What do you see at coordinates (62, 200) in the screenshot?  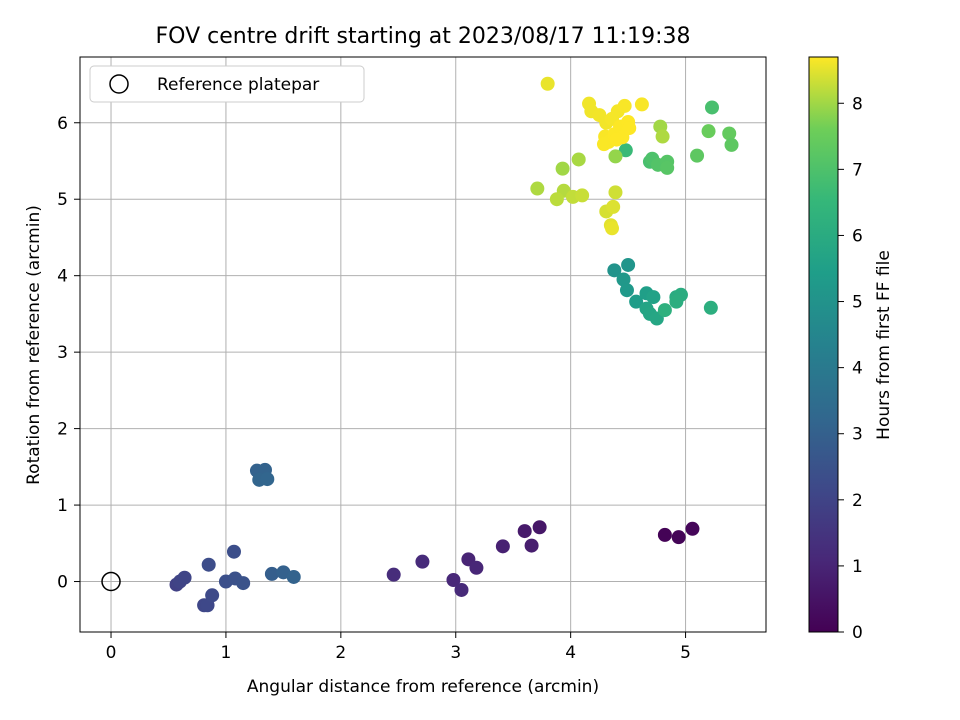 I see `y-tick-label: 5` at bounding box center [62, 200].